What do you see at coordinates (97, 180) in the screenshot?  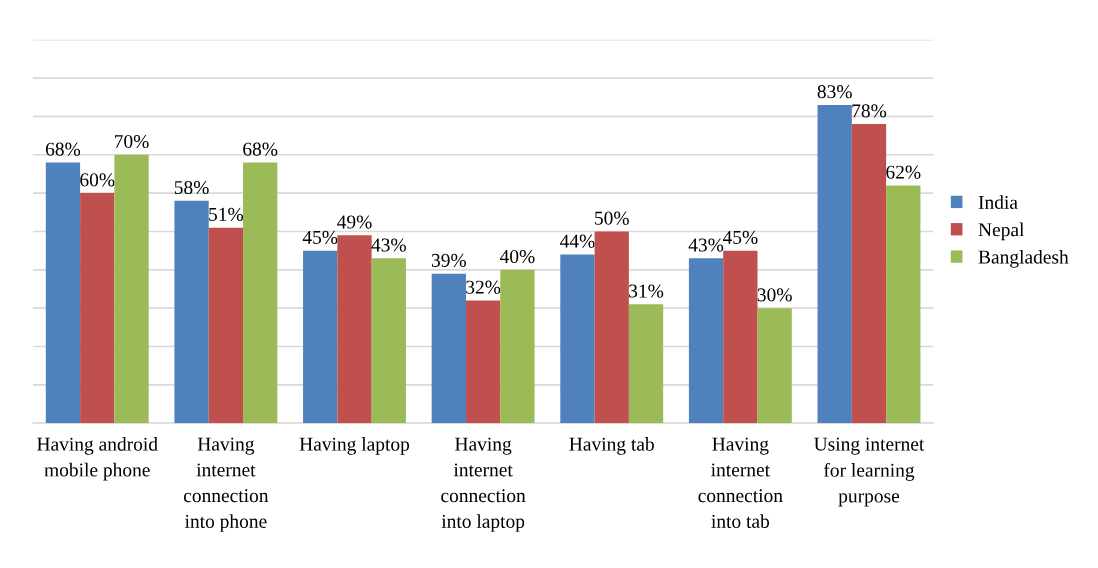 I see `data-label: 60%` at bounding box center [97, 180].